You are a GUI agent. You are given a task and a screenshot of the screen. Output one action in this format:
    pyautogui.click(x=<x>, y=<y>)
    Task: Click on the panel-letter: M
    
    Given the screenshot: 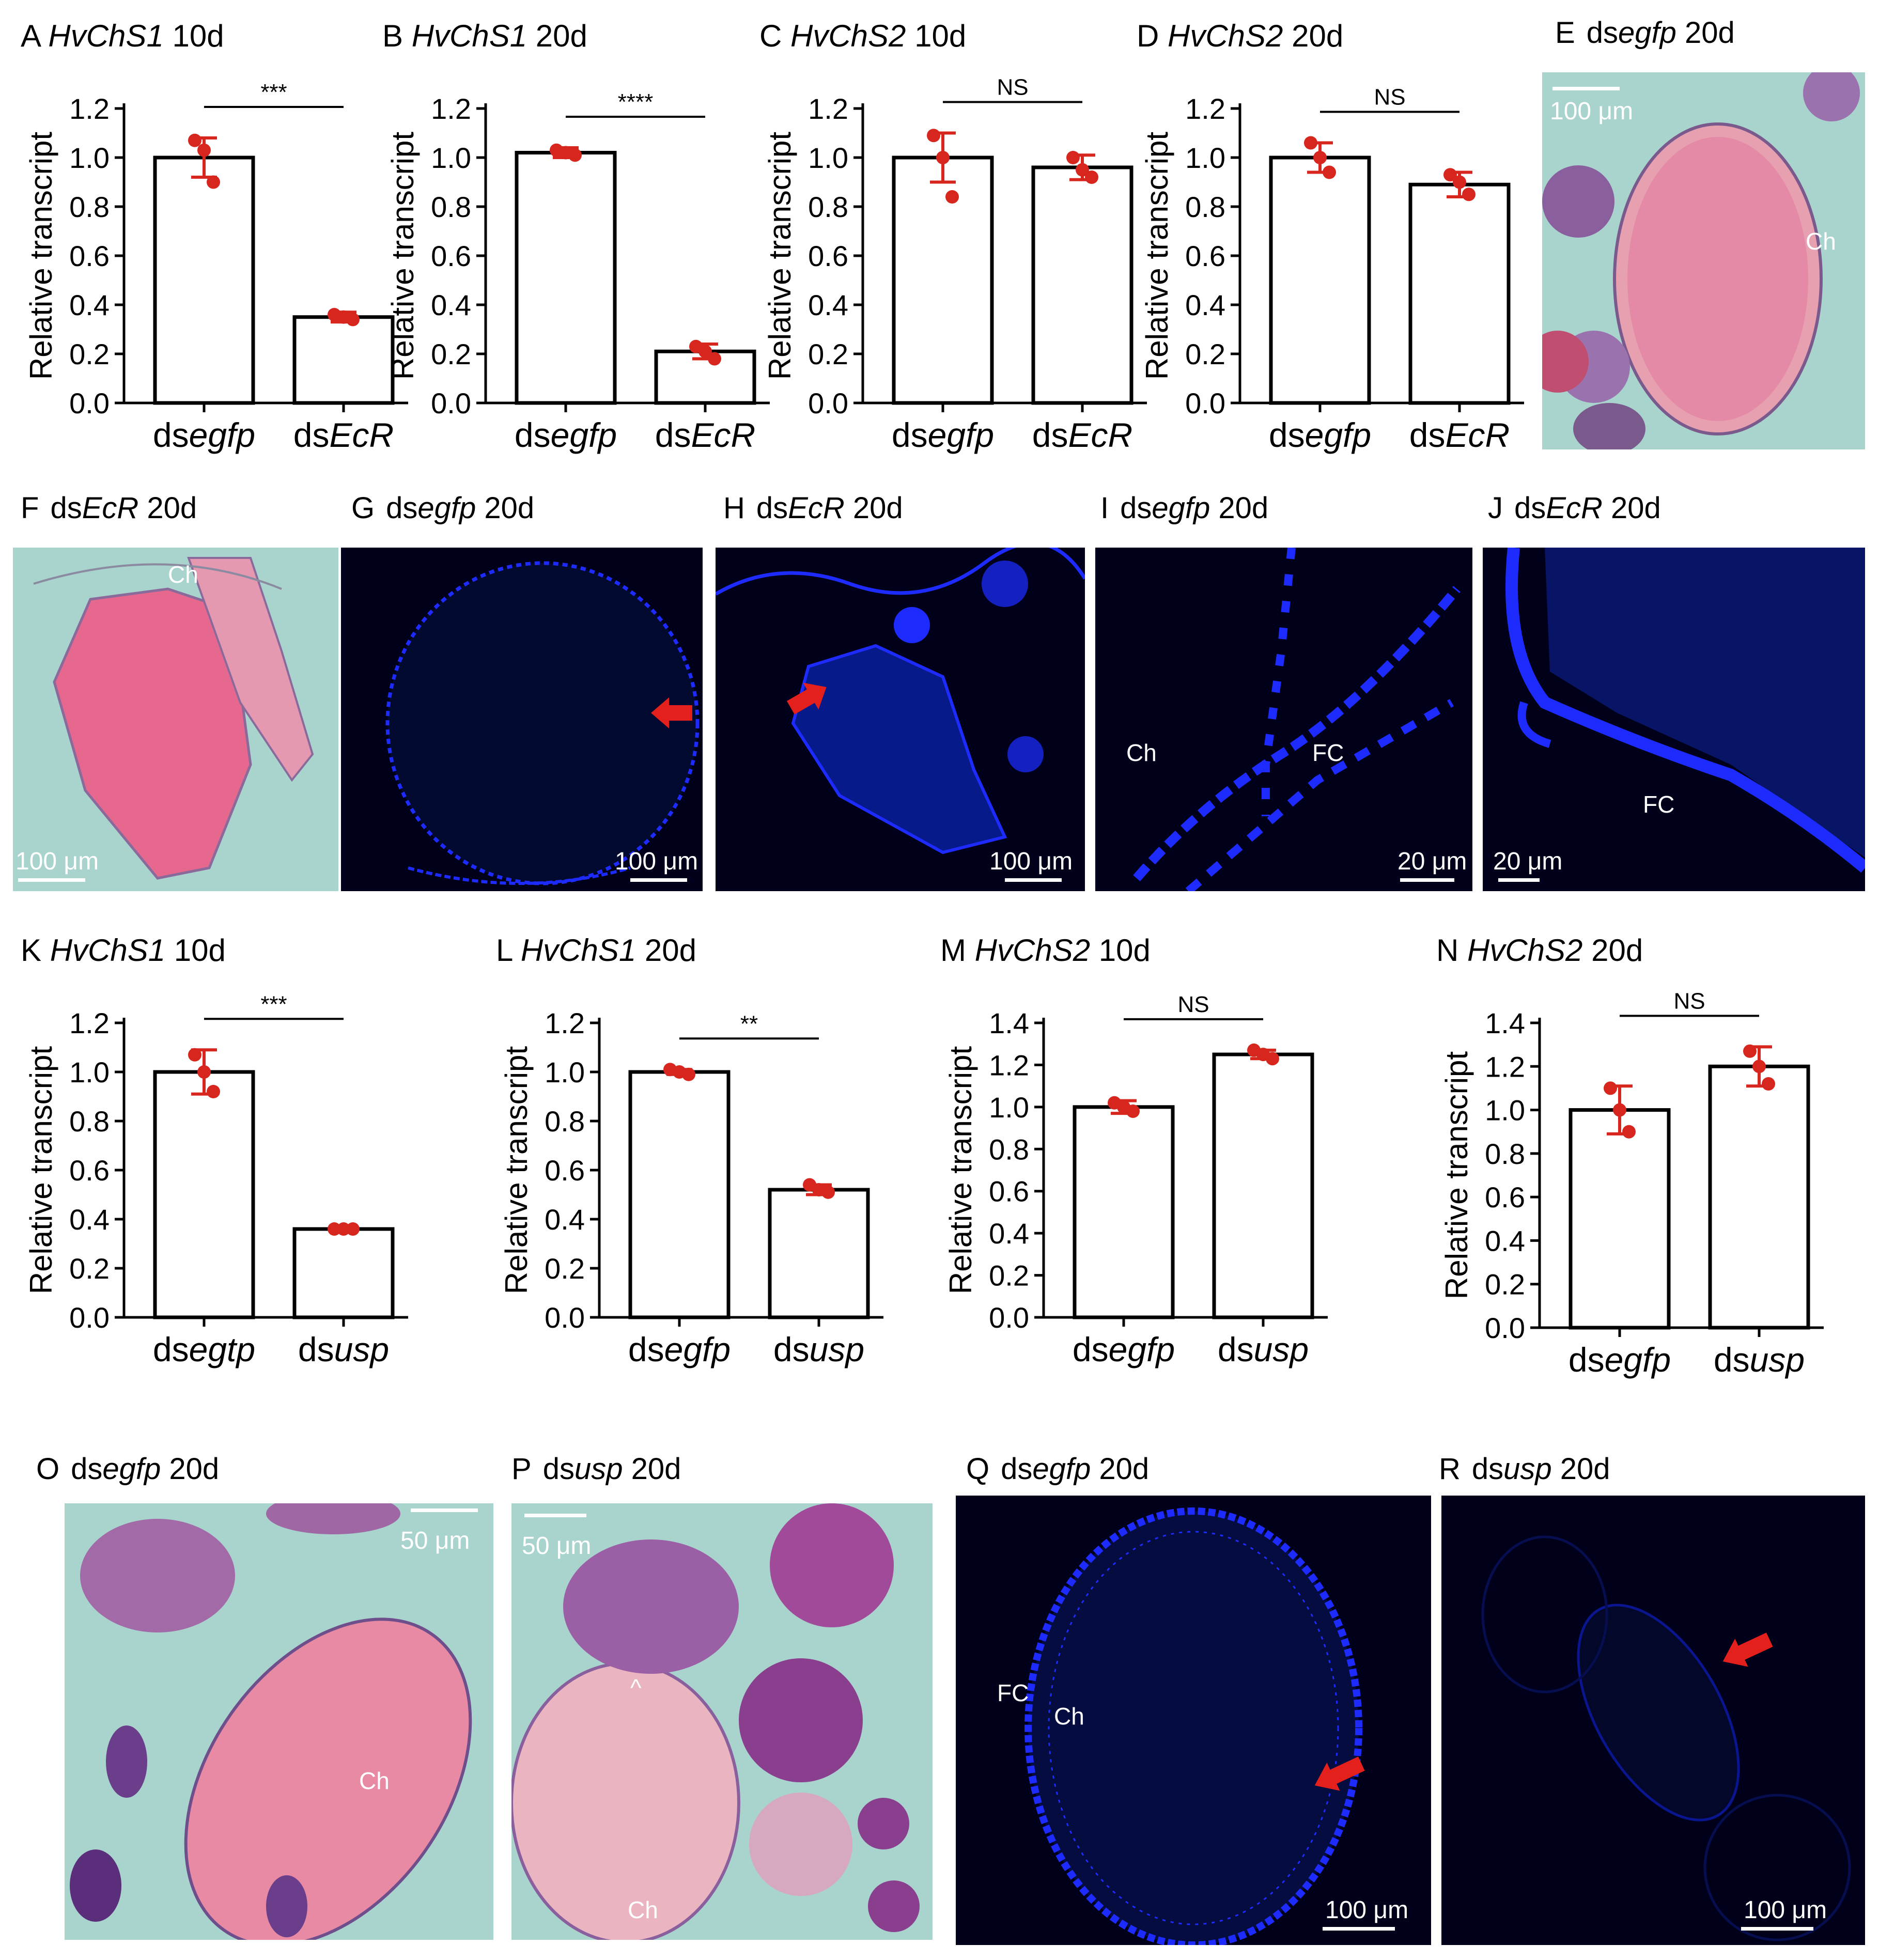 What is the action you would take?
    pyautogui.click(x=957, y=950)
    